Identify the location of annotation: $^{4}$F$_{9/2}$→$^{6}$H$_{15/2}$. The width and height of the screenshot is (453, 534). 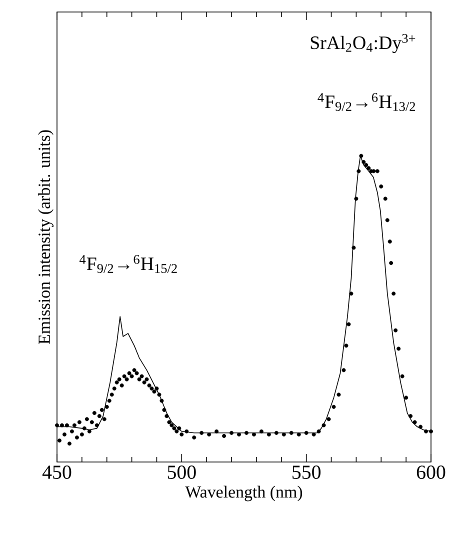
(128, 264).